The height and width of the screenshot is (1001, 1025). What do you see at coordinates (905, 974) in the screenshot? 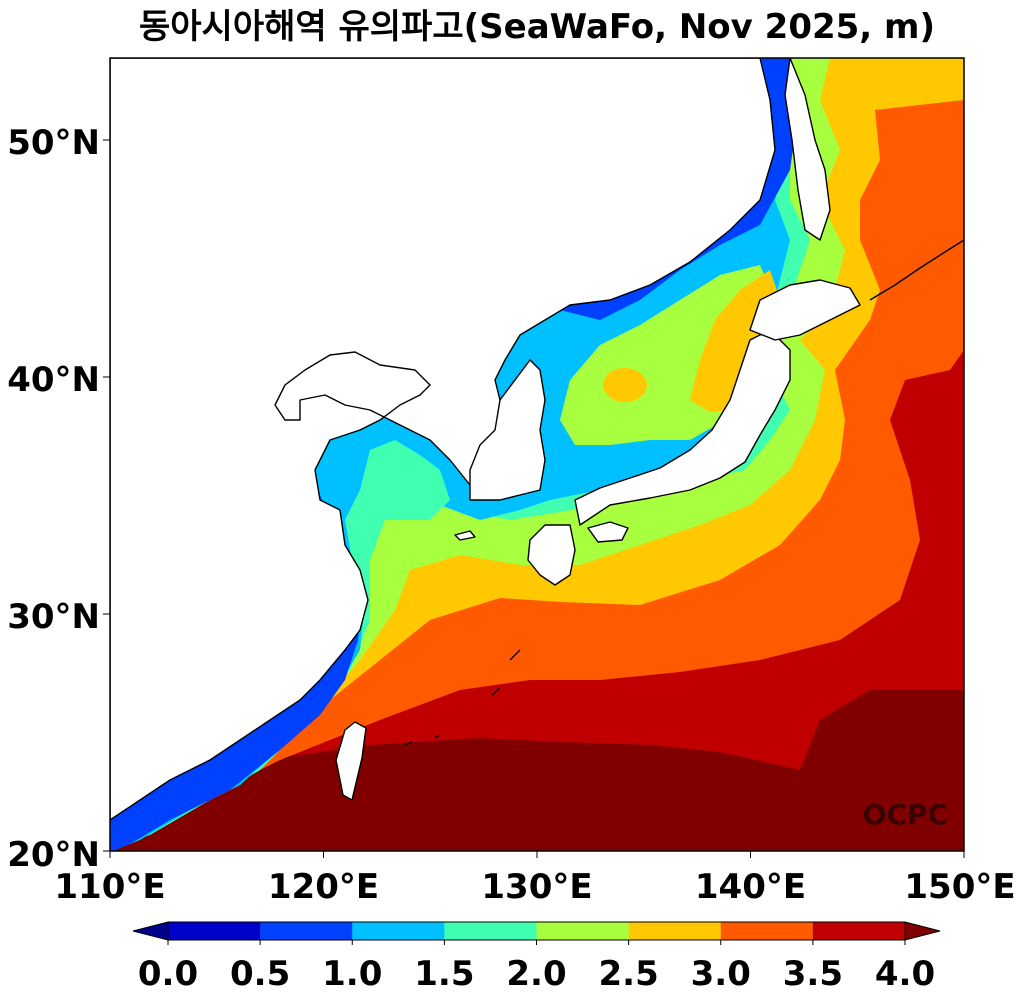
I see `colorbar-tick-label: 4.0` at bounding box center [905, 974].